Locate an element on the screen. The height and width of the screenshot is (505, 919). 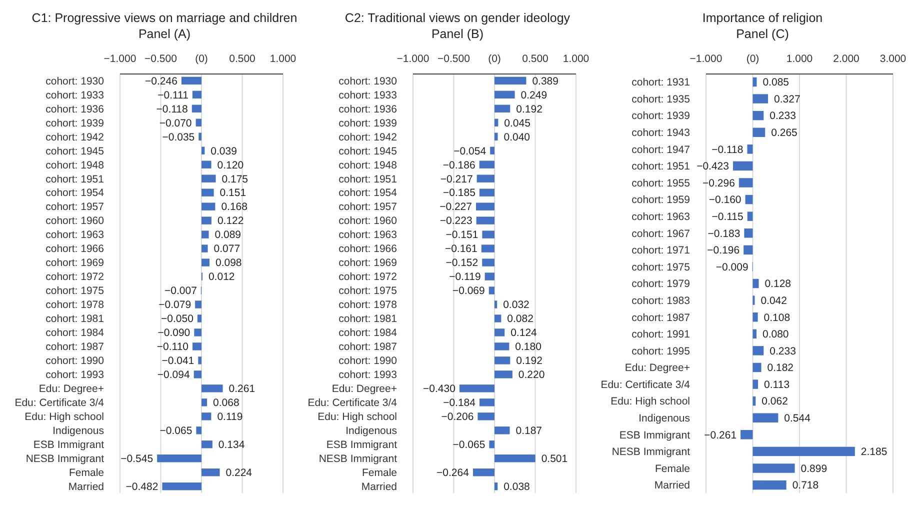
data-label: −0.111 is located at coordinates (173, 95).